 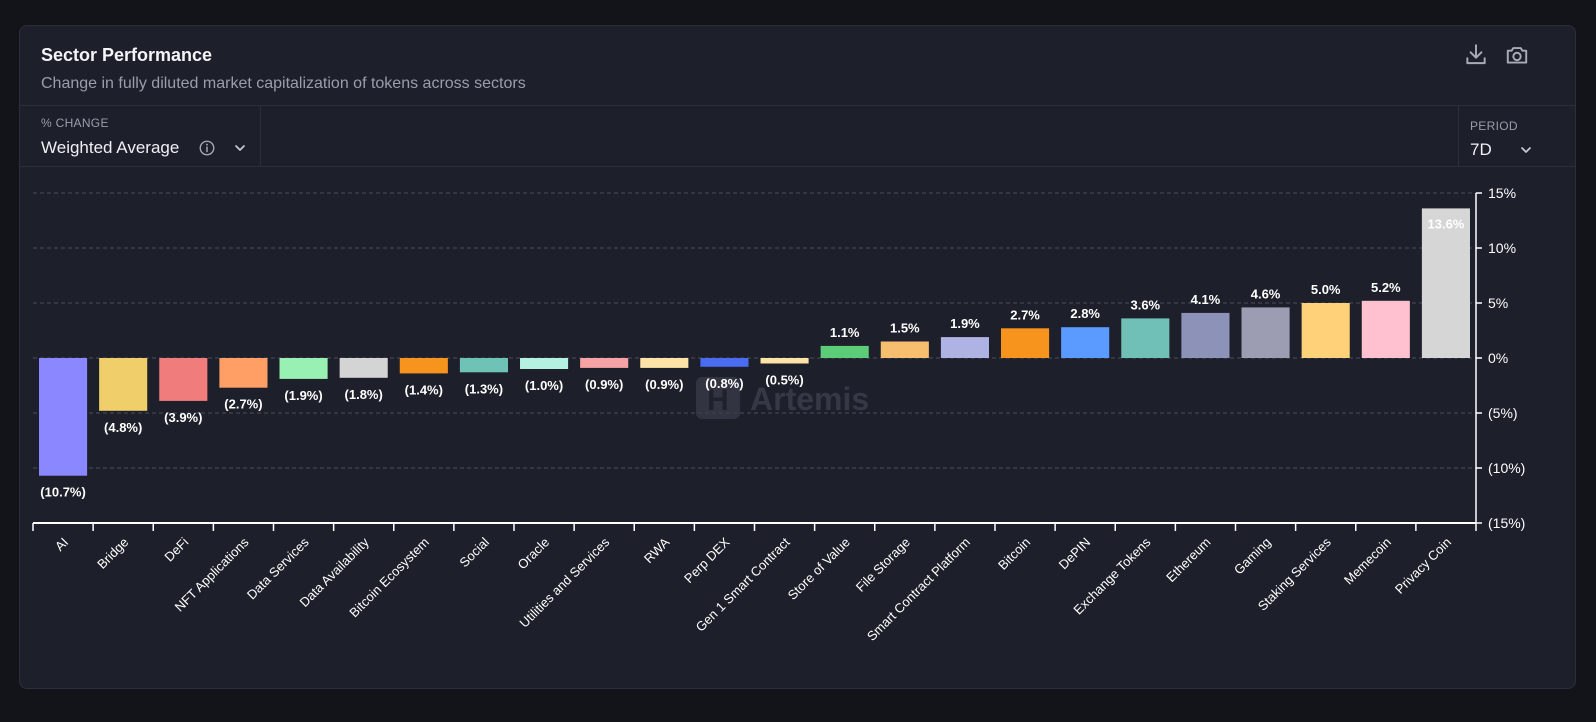 I want to click on info-icon, so click(x=207, y=148).